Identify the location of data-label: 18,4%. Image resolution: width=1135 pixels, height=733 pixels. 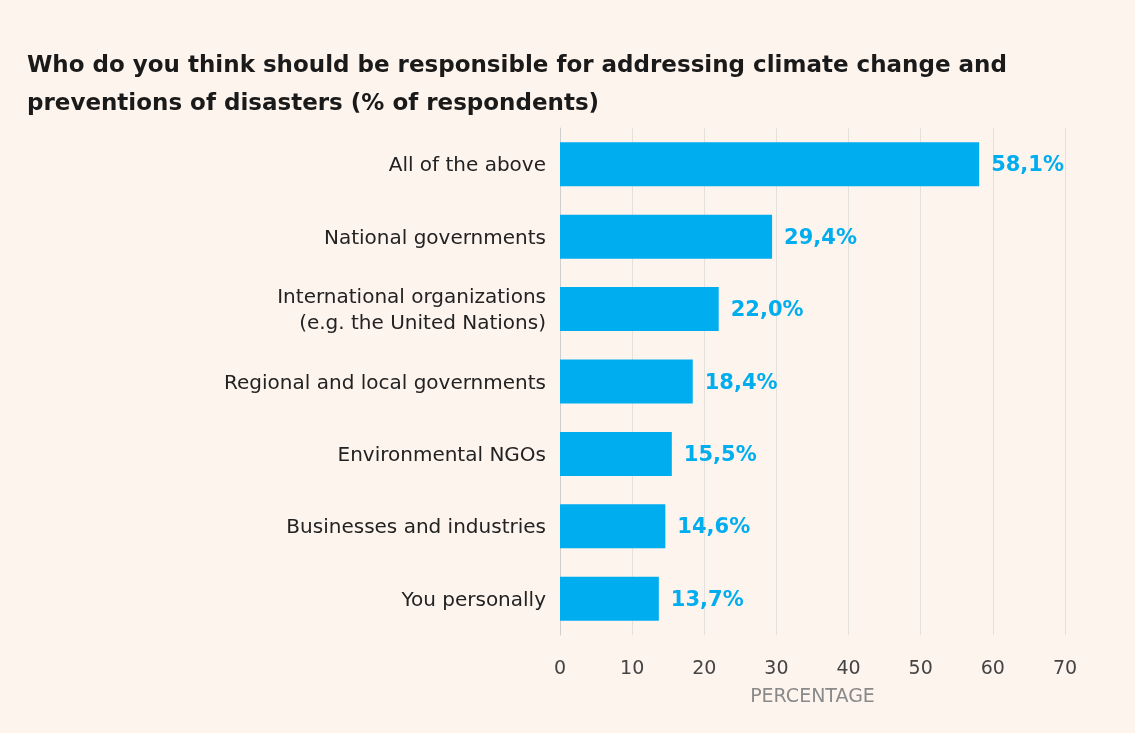
(741, 381).